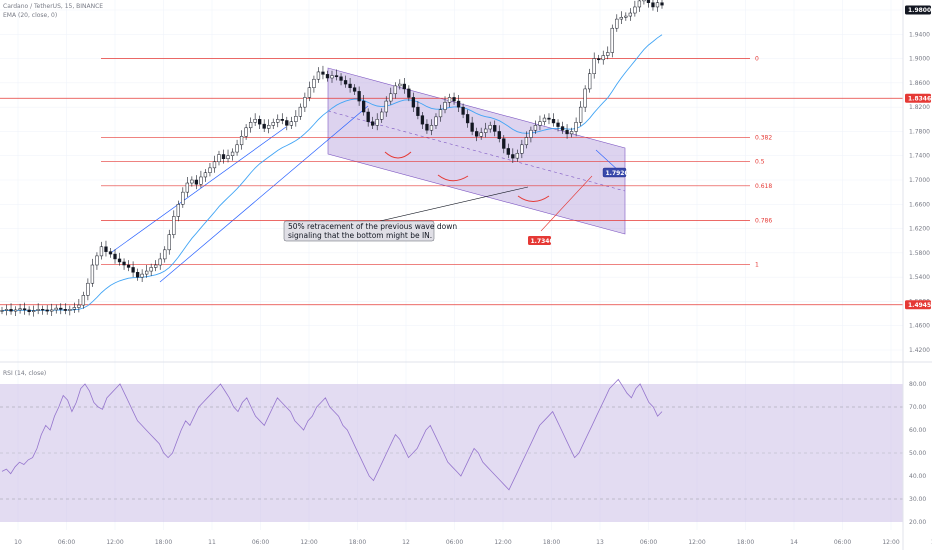 The width and height of the screenshot is (932, 555). Describe the element at coordinates (919, 107) in the screenshot. I see `price-tick-label: 1.8200` at that location.